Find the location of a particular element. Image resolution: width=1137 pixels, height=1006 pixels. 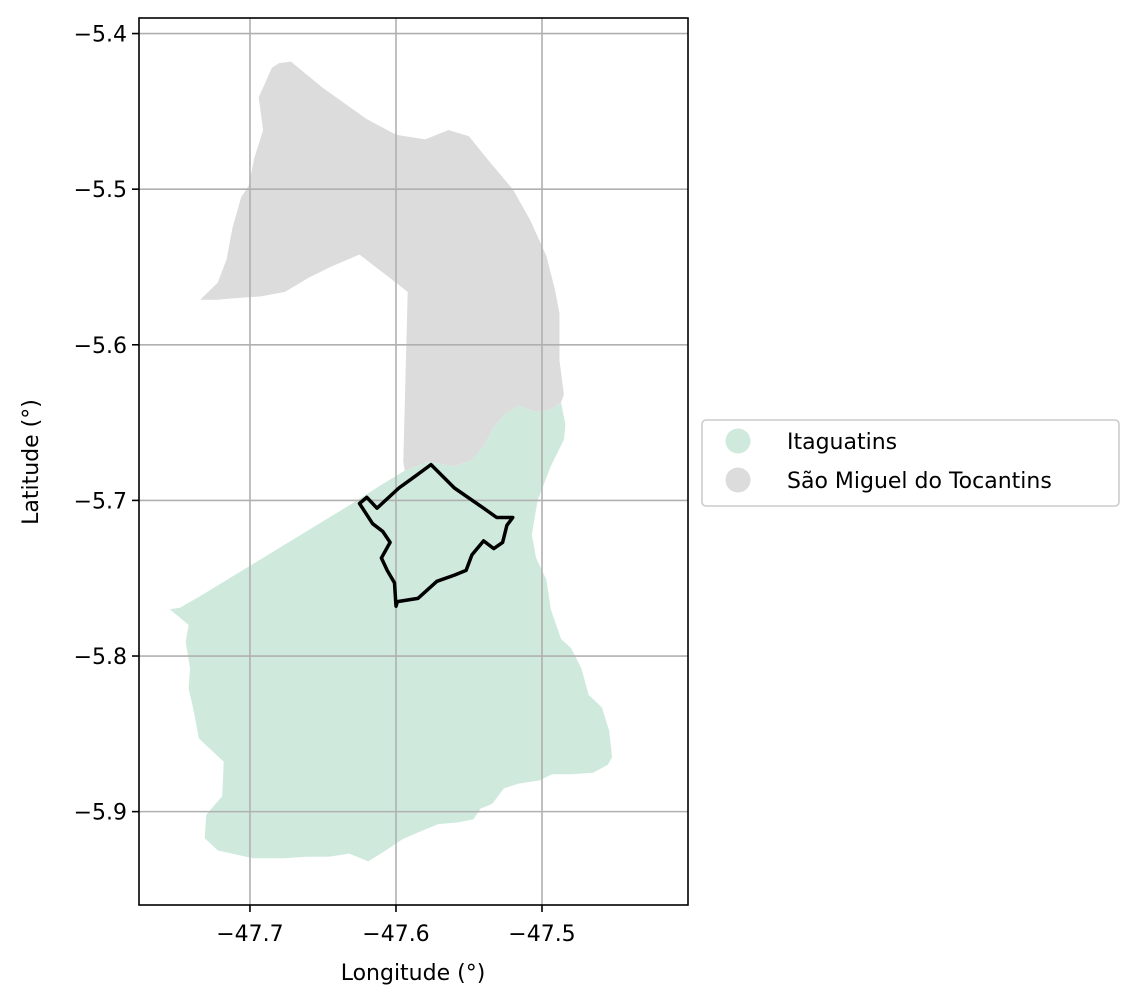

legend-label: Itaguatins is located at coordinates (842, 442).